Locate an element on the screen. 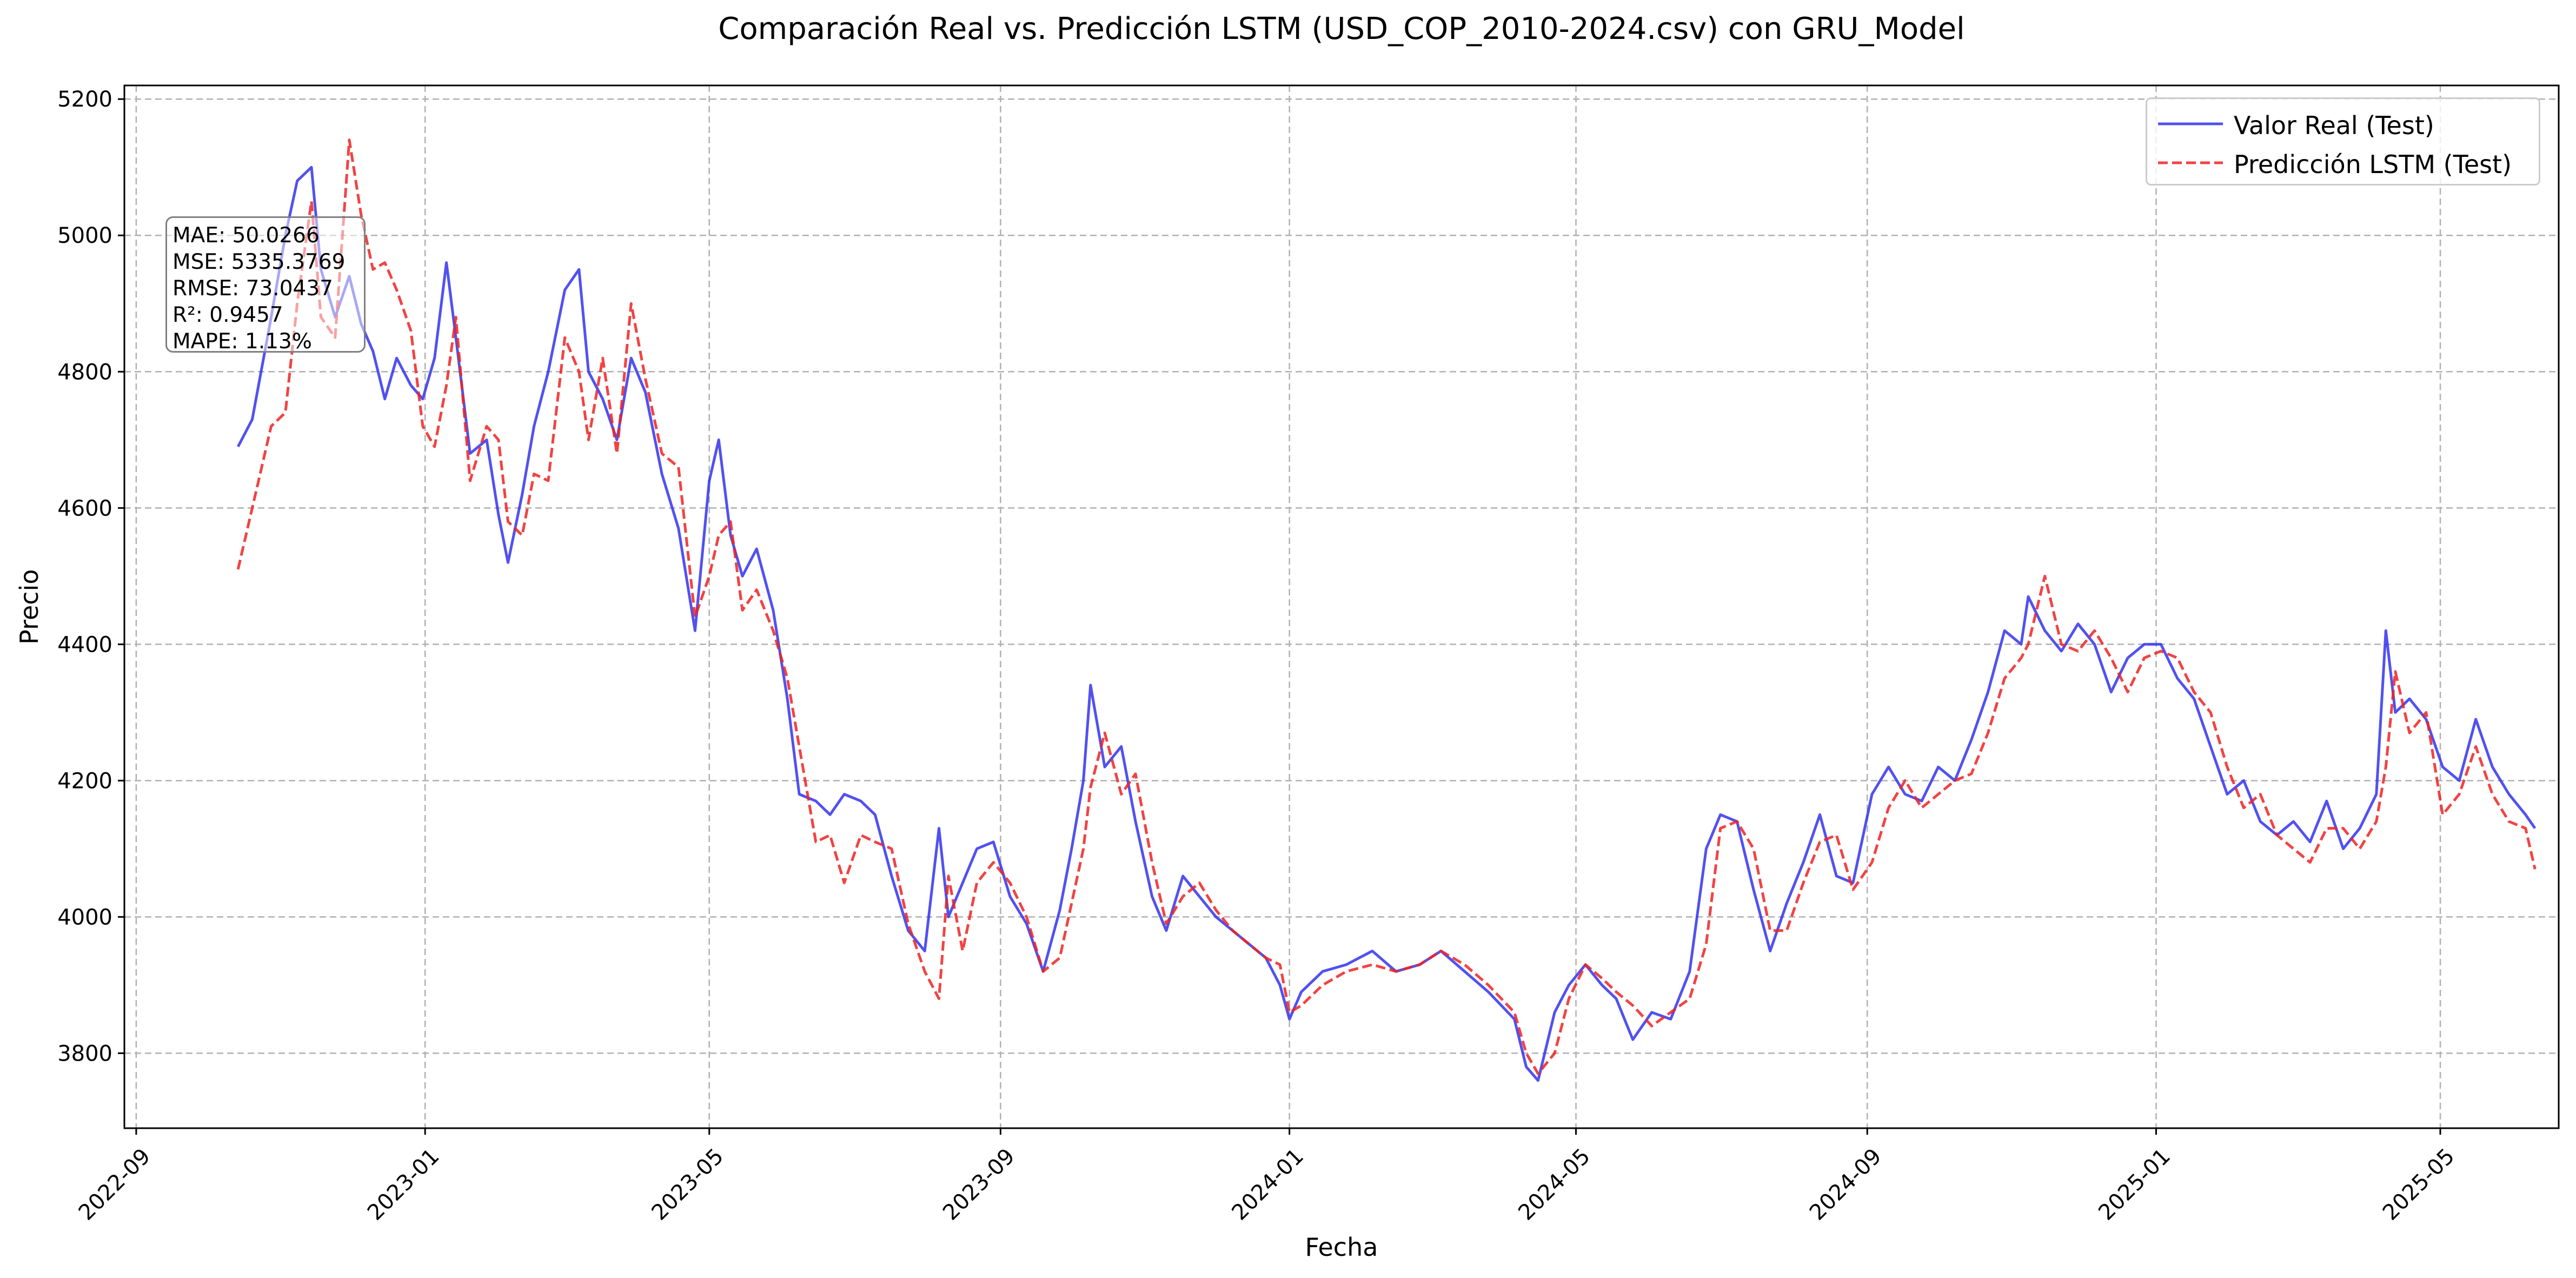  legend-entry-prediction: Predicción LSTM (Test) is located at coordinates (2343, 163).